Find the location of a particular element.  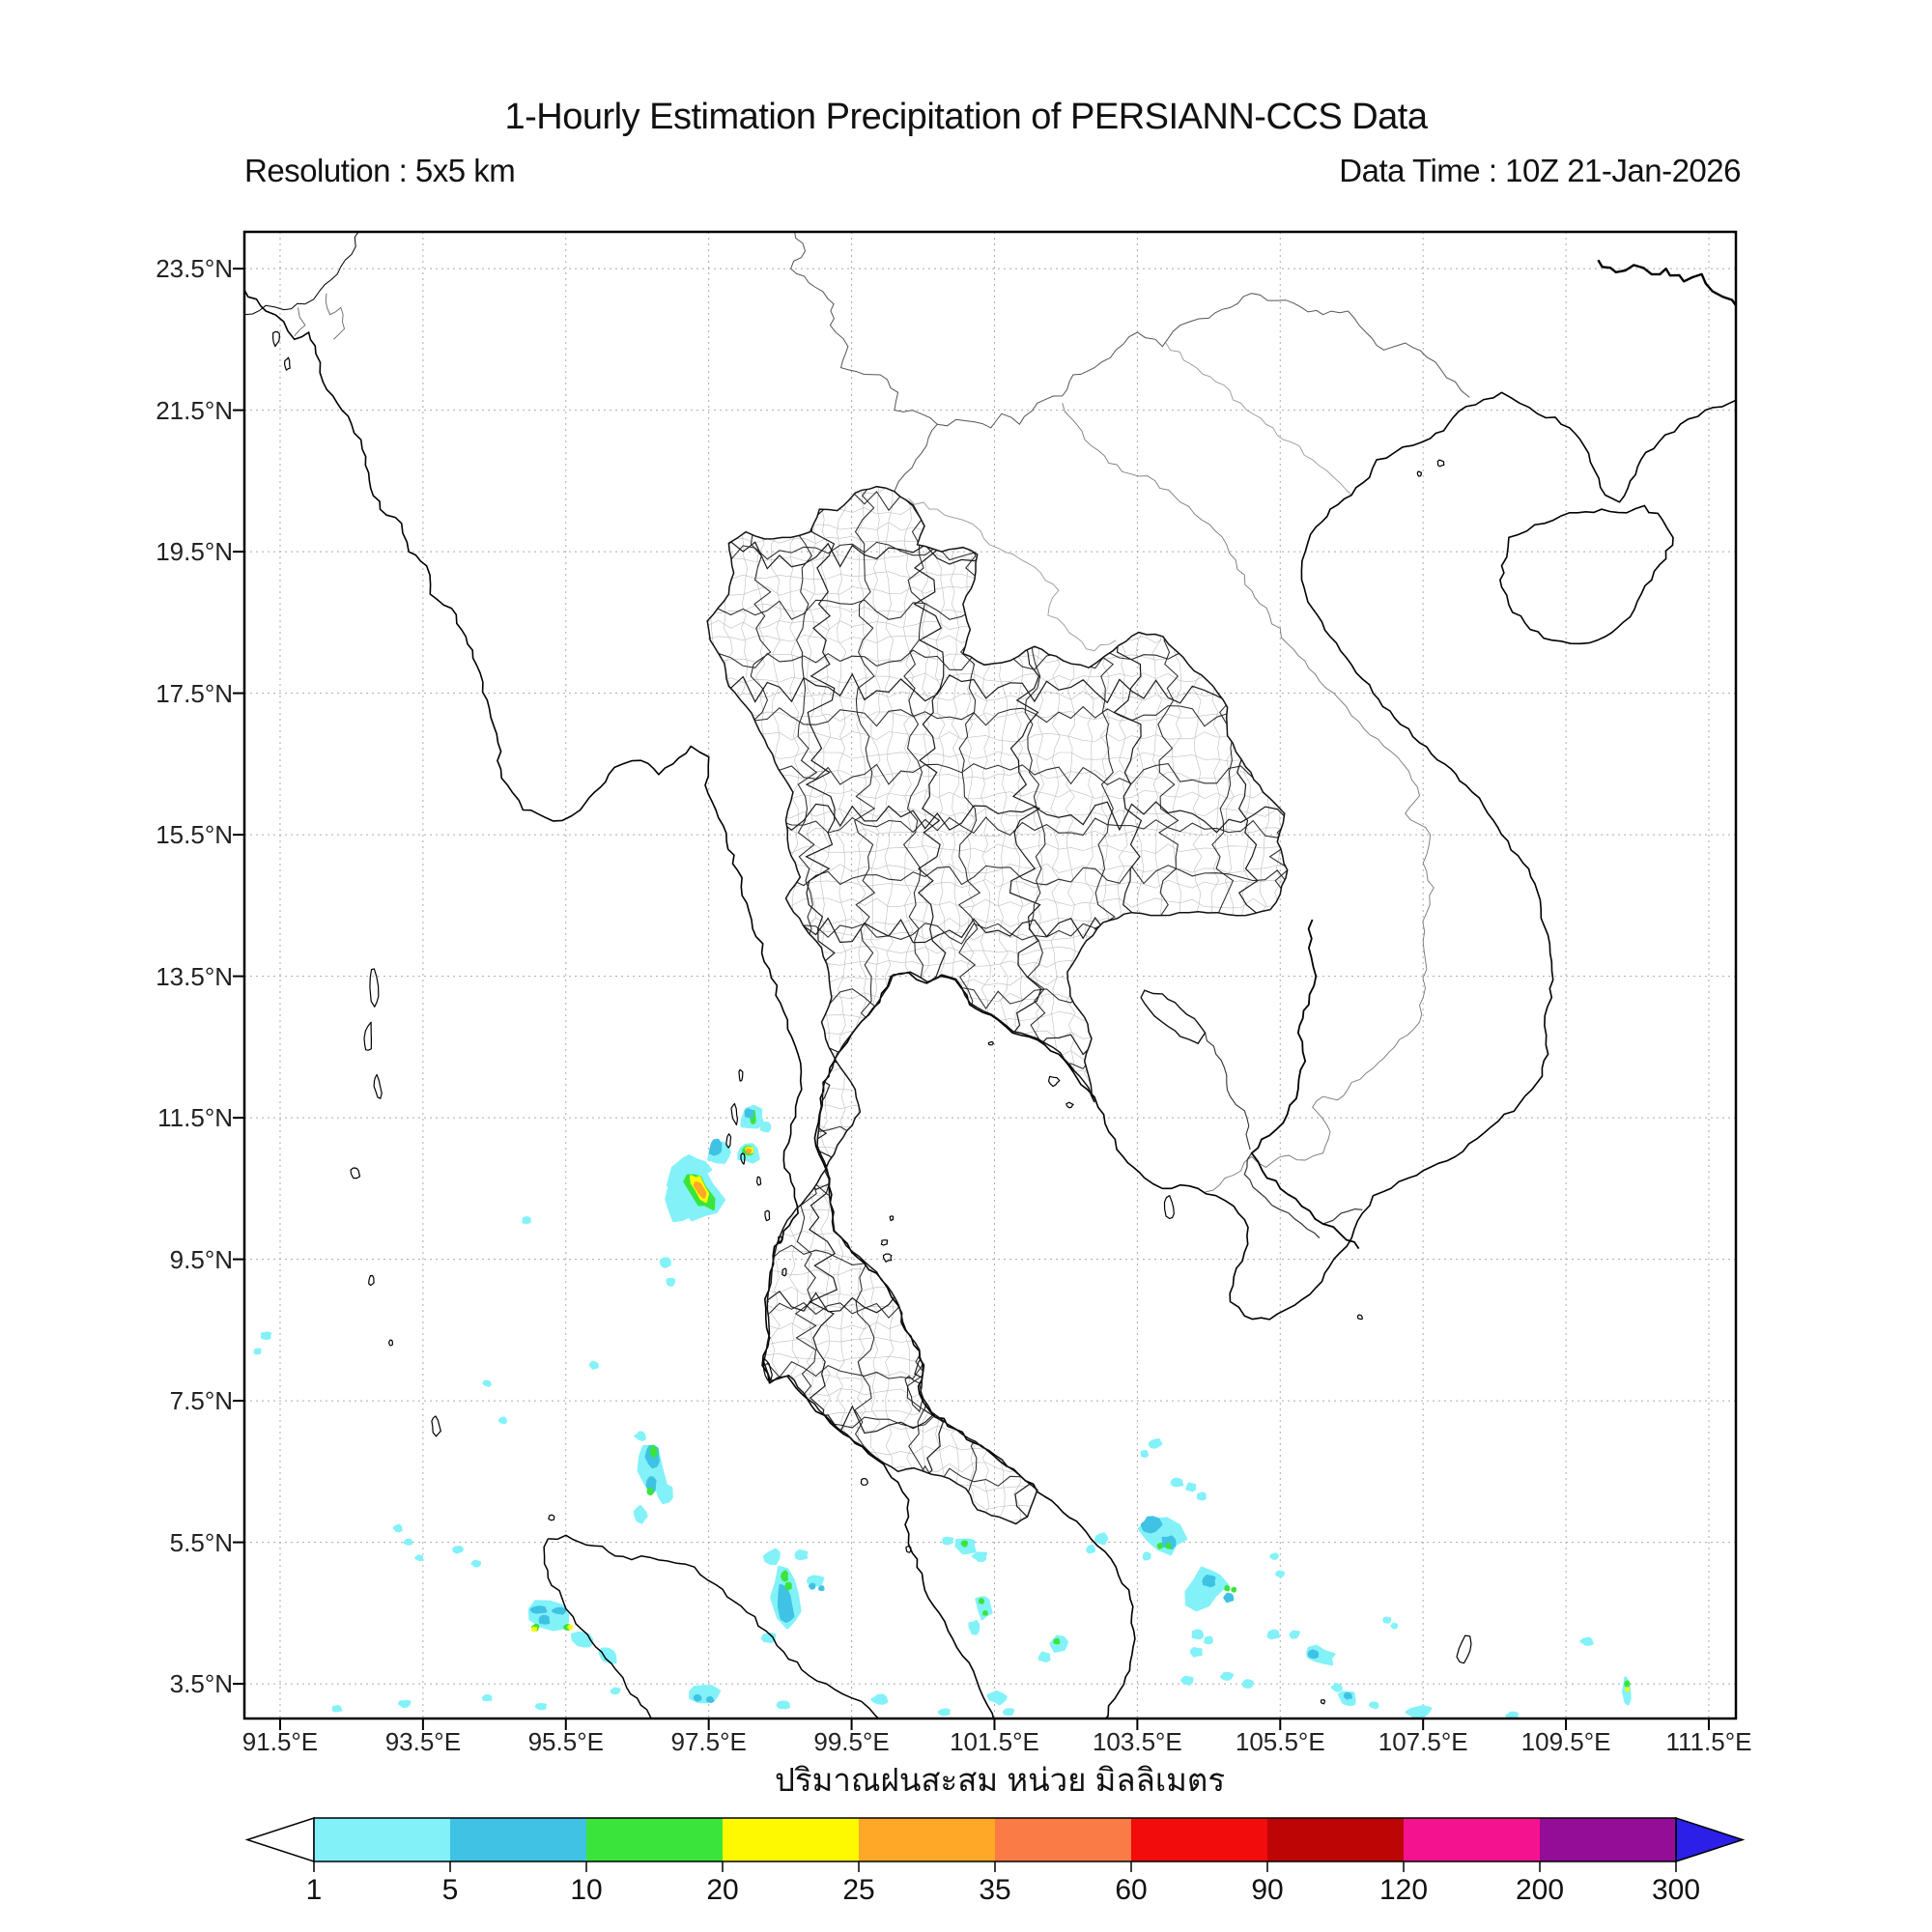

colorbar-tick-label: 25 is located at coordinates (858, 1890).